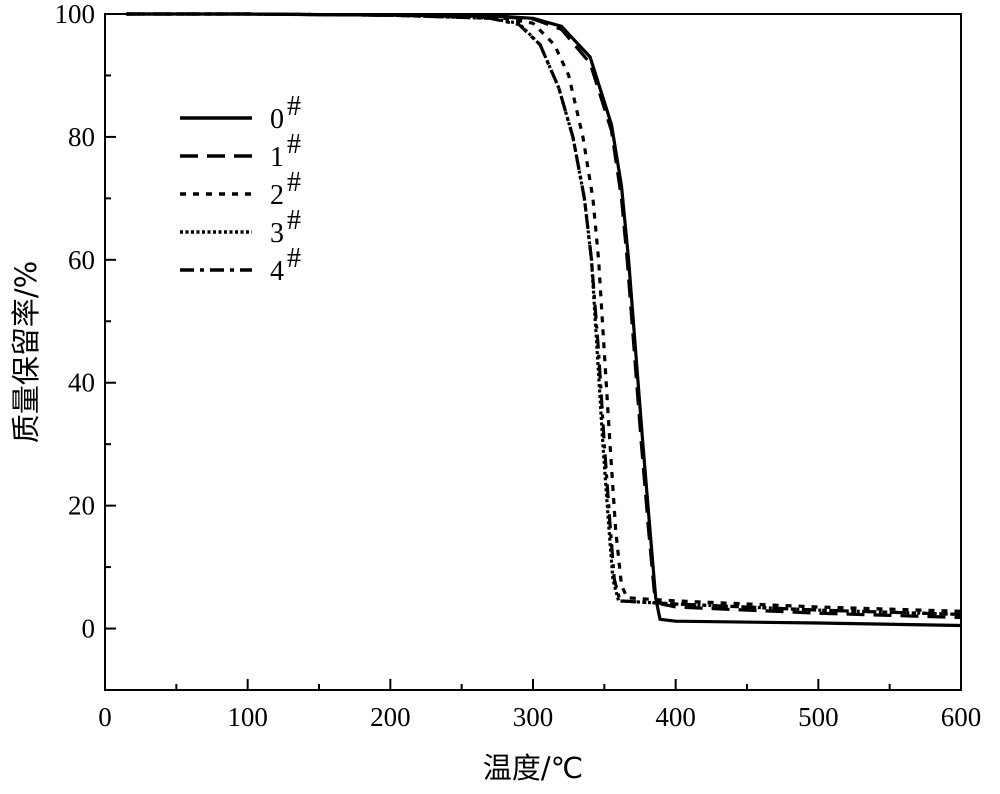 The width and height of the screenshot is (1000, 794). I want to click on y-tick-label: 0, so click(89, 629).